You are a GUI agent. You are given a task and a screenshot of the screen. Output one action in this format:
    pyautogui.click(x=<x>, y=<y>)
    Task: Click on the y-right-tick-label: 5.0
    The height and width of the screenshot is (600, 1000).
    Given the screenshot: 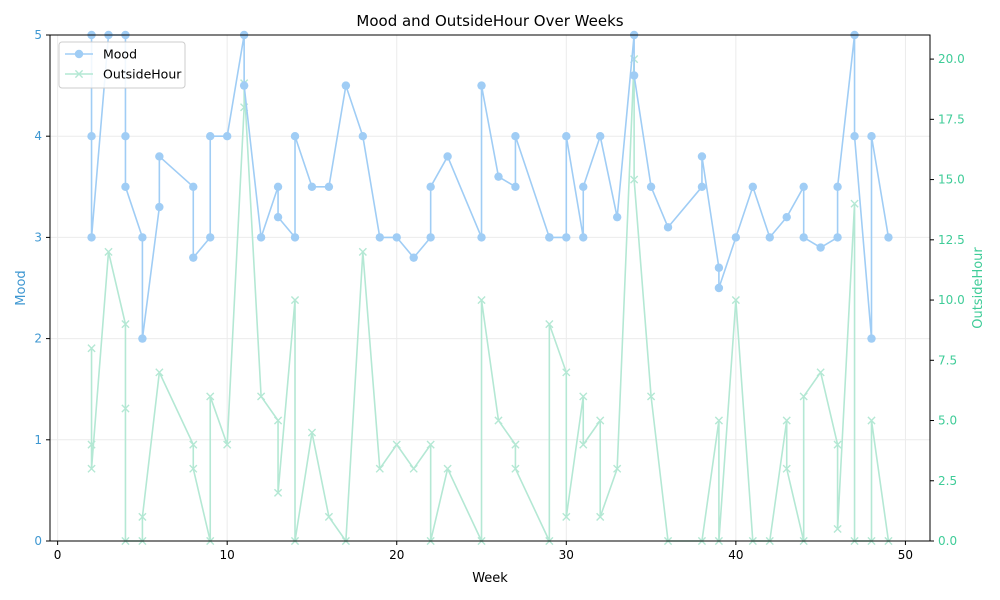 What is the action you would take?
    pyautogui.click(x=947, y=421)
    